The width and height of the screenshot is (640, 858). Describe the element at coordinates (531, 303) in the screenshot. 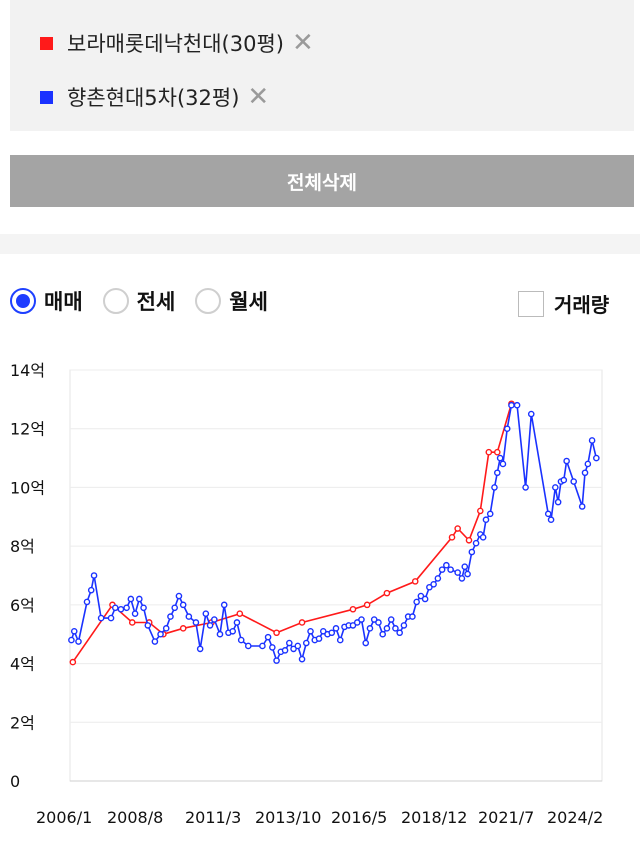

I see `checkbox-box` at that location.